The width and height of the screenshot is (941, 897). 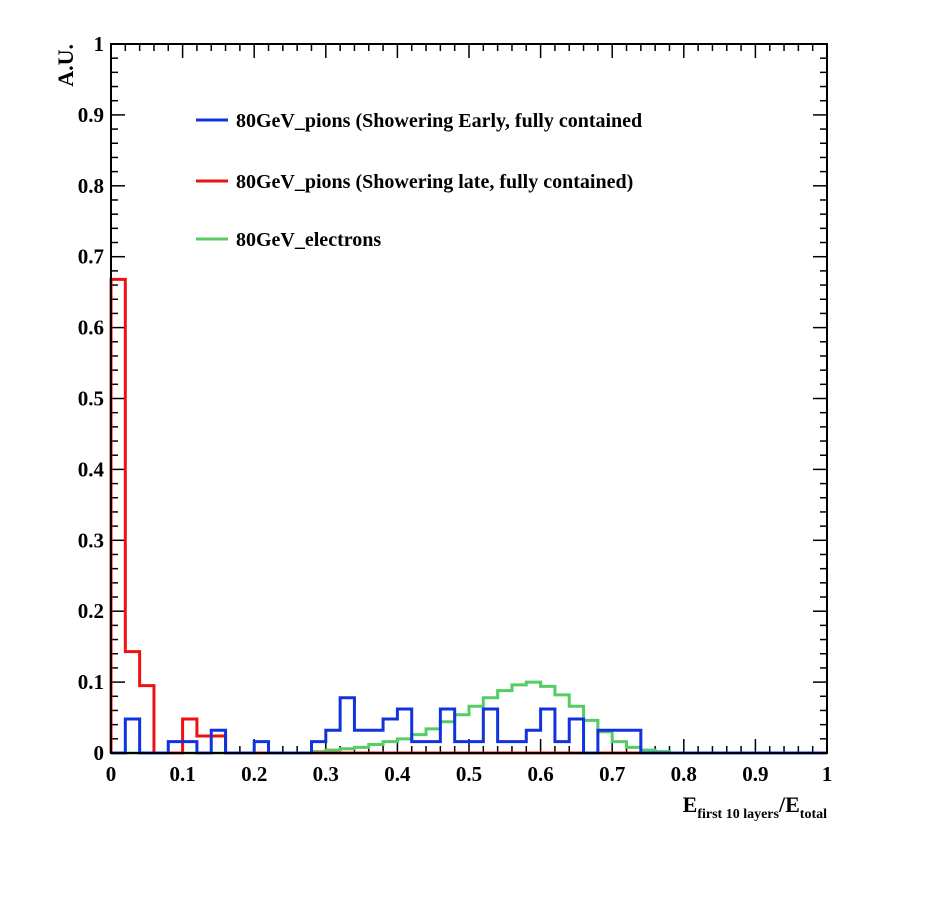 I want to click on y-tick-label: 0.2, so click(x=91, y=611).